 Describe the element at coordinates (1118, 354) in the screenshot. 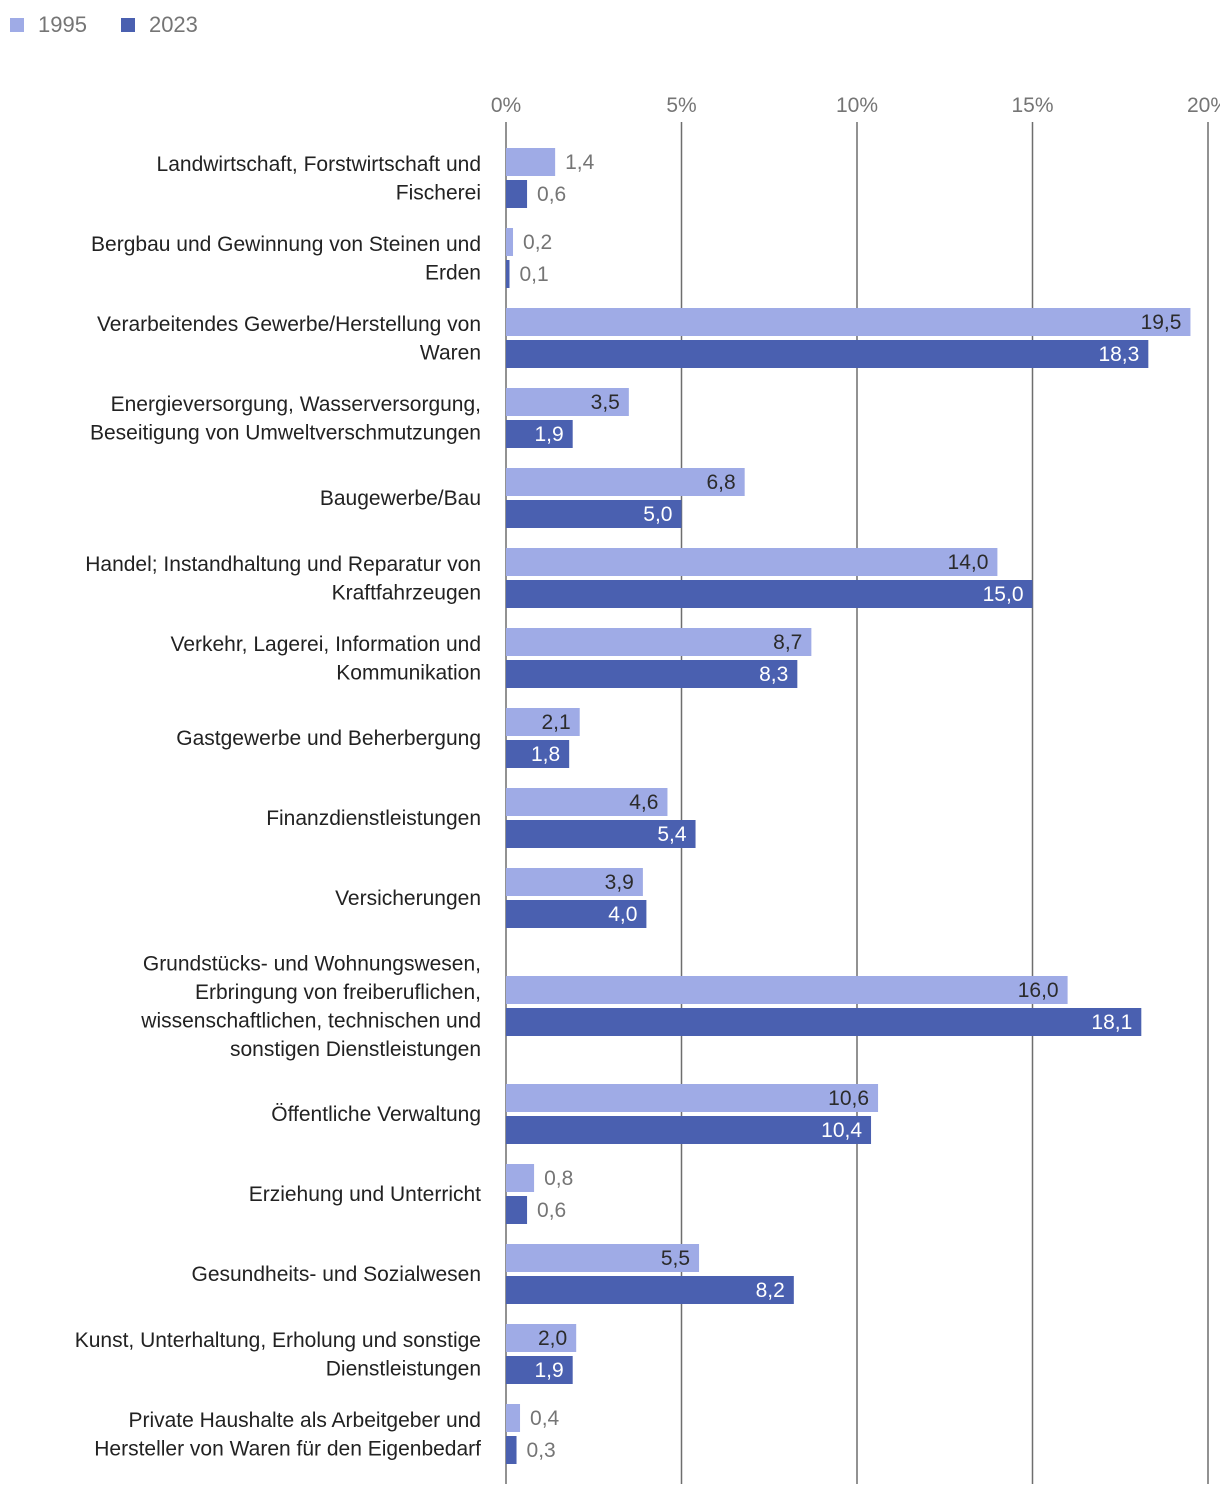

I see `data-label-2023: 18,3` at that location.